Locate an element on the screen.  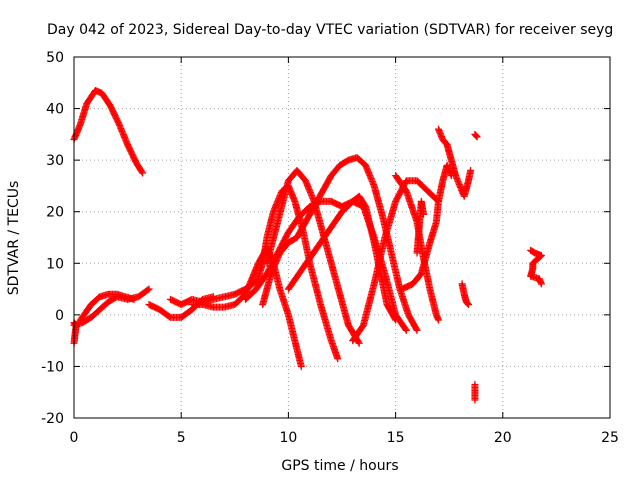
y-tick-label: 30 is located at coordinates (55, 161).